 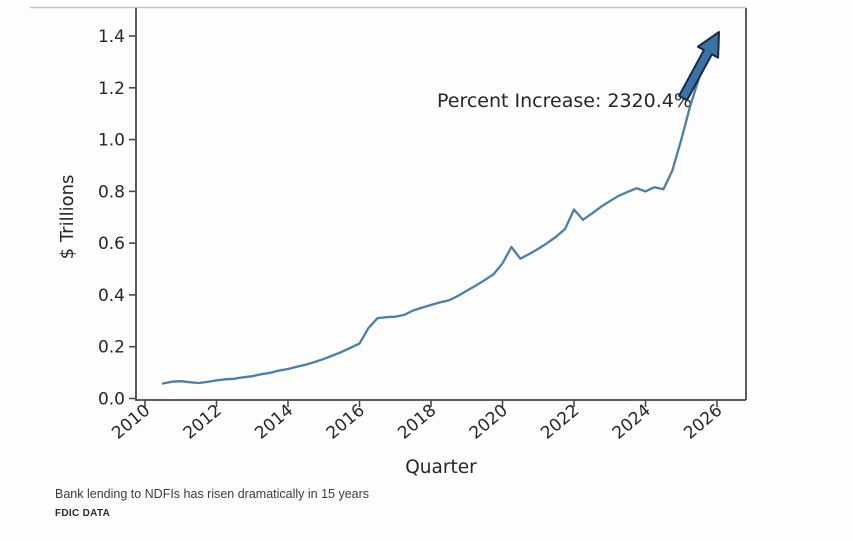 I want to click on y-tick-label: 0.2, so click(x=111, y=348).